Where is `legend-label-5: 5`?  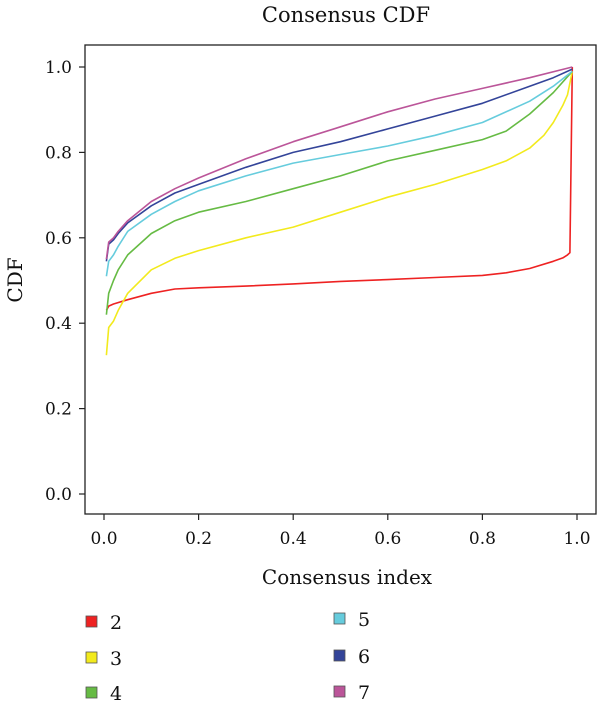 legend-label-5: 5 is located at coordinates (364, 620).